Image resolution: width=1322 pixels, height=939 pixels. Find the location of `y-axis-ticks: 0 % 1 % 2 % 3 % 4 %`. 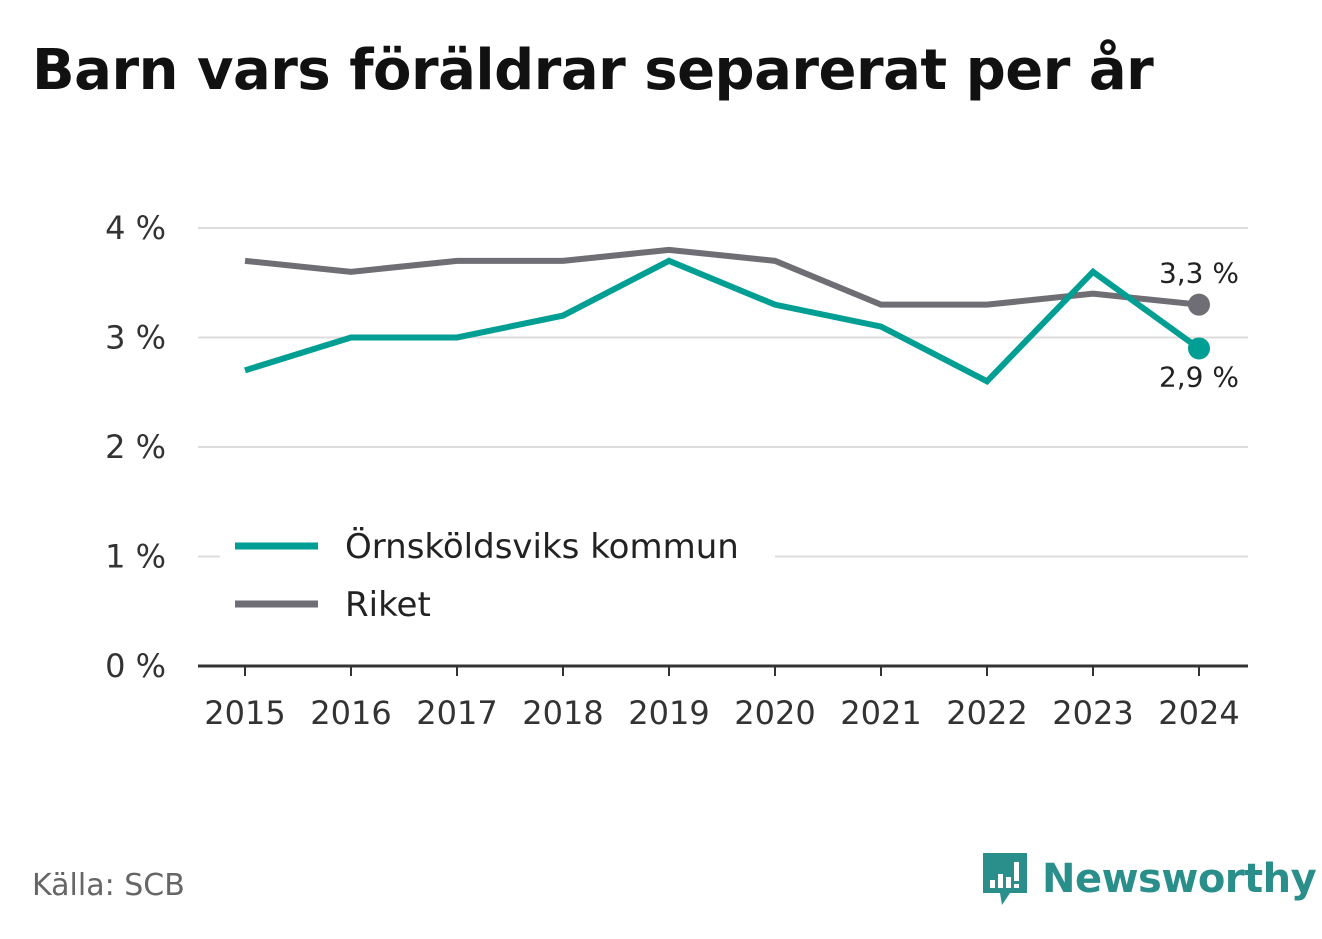

y-axis-ticks: 0 % 1 % 2 % 3 % 4 % is located at coordinates (135, 447).